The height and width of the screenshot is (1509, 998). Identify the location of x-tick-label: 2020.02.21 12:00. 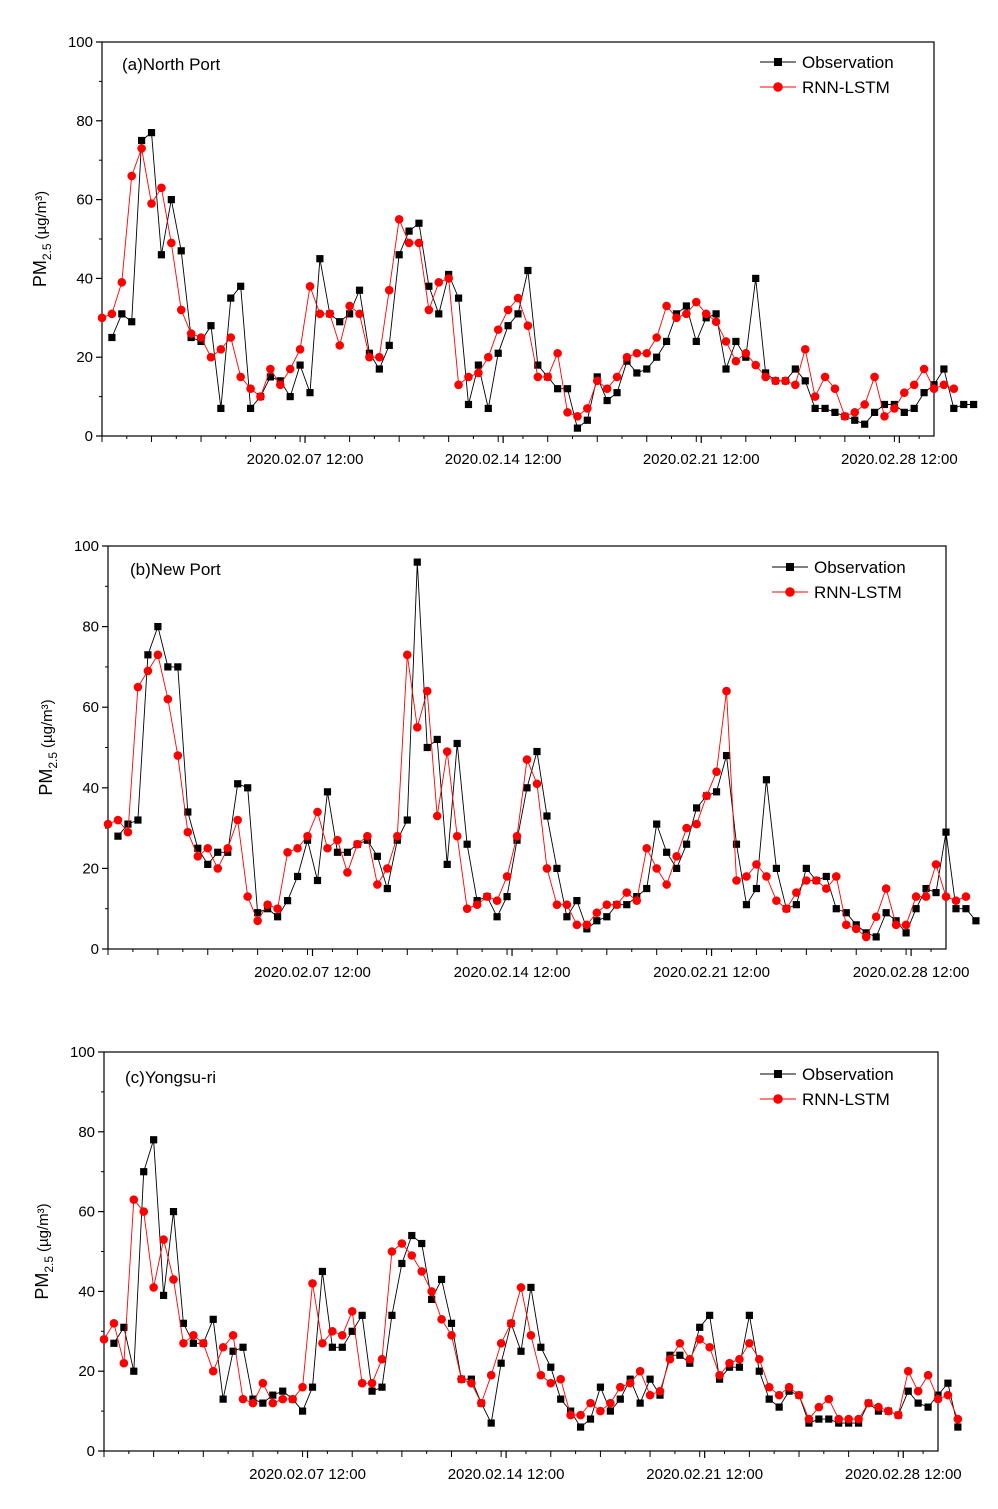
(704, 1474).